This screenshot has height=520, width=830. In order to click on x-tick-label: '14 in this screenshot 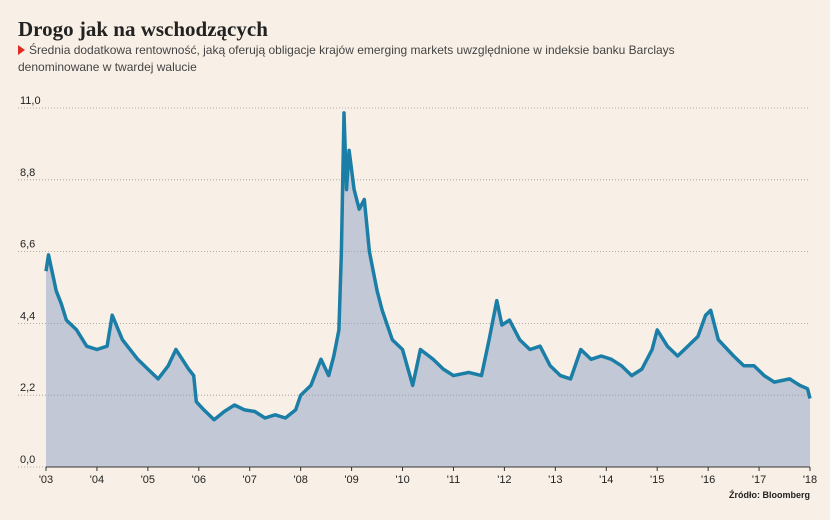, I will do `click(606, 480)`.